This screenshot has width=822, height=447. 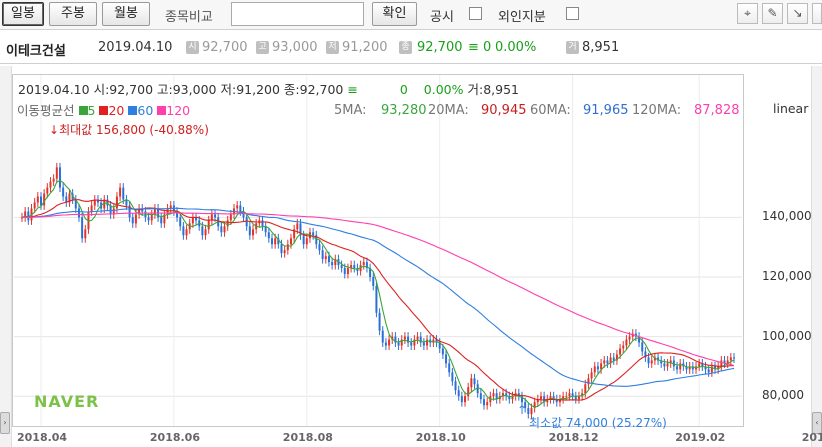 What do you see at coordinates (258, 89) in the screenshot?
I see `ohlc-low: 91,200` at bounding box center [258, 89].